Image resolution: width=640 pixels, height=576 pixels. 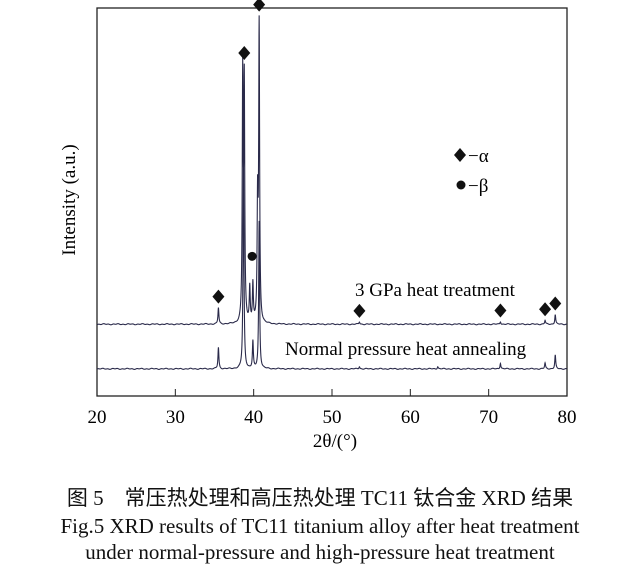 What do you see at coordinates (332, 417) in the screenshot?
I see `x-tick-label: 50` at bounding box center [332, 417].